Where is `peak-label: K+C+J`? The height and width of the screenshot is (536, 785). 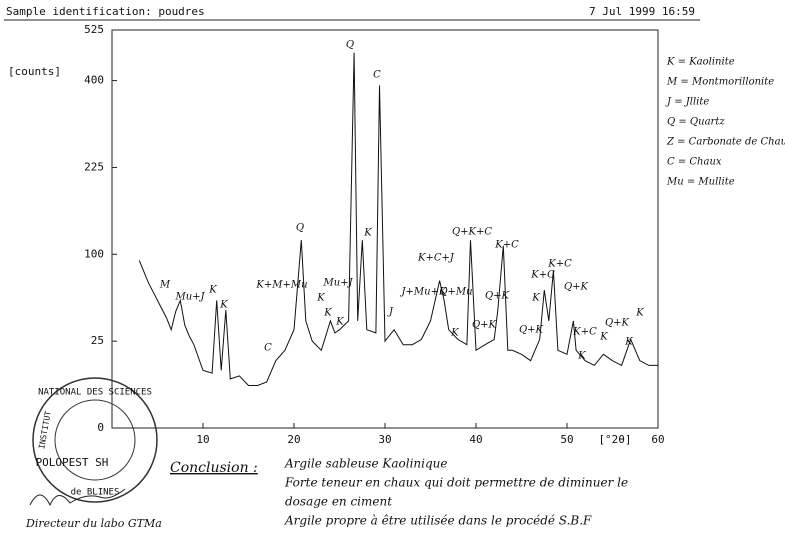
peak-label: K+C+J is located at coordinates (436, 258).